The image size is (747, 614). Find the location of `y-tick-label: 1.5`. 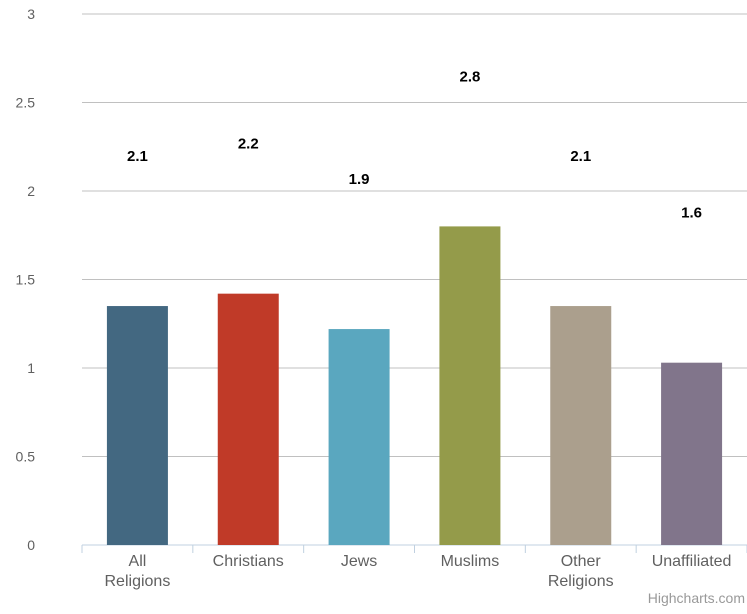

y-tick-label: 1.5 is located at coordinates (26, 280).